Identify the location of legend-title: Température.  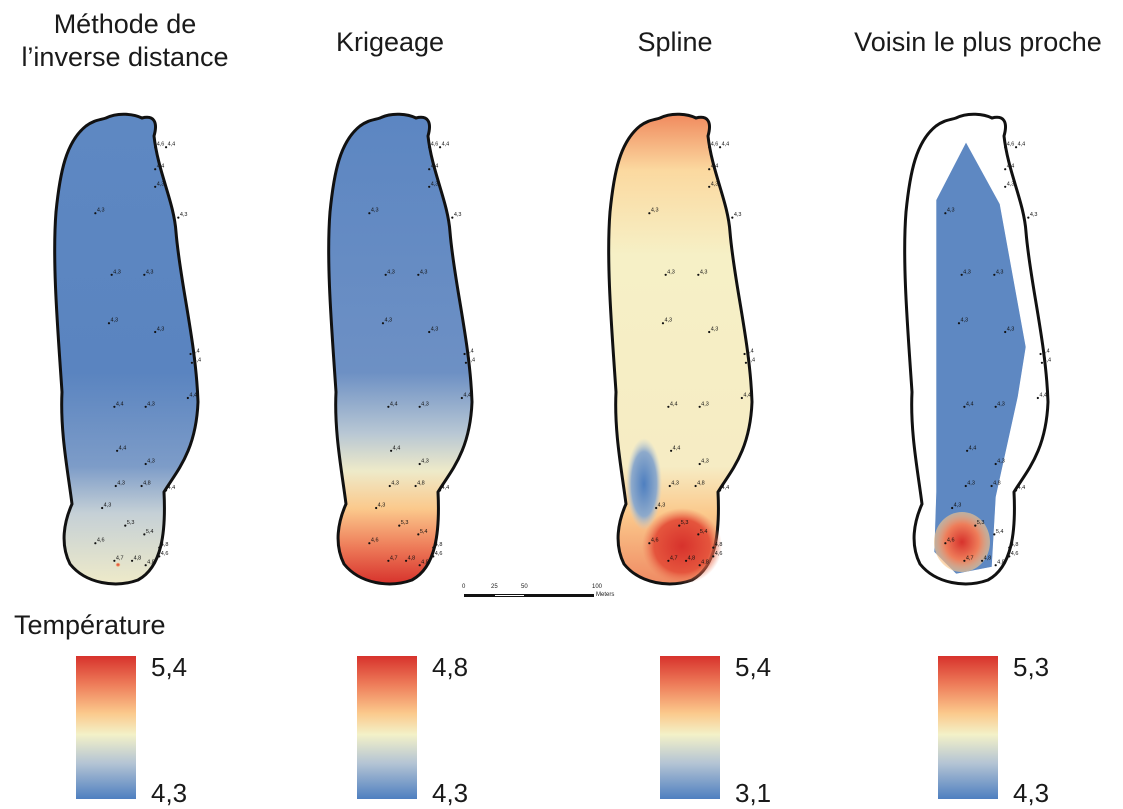
(90, 625).